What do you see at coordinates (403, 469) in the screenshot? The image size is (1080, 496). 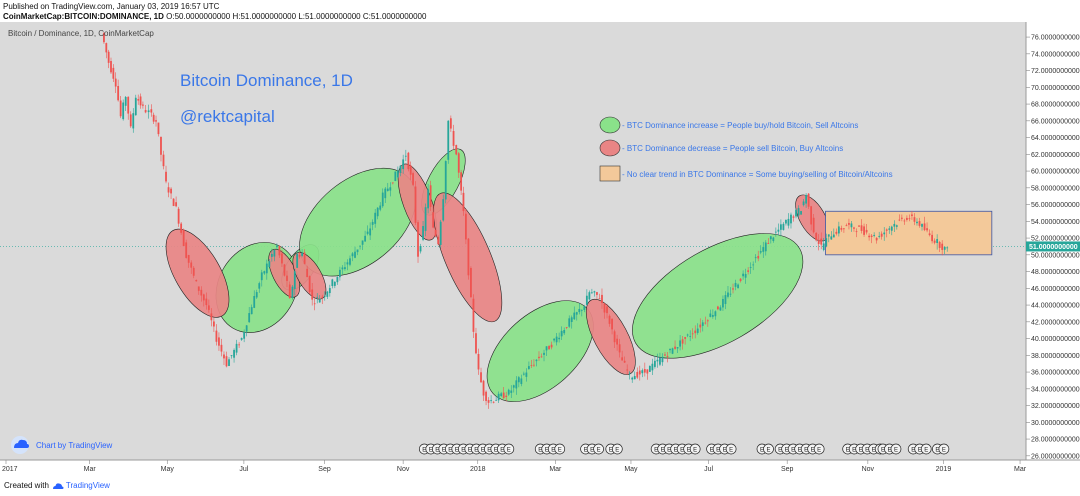 I see `time-tick-label: Nov` at bounding box center [403, 469].